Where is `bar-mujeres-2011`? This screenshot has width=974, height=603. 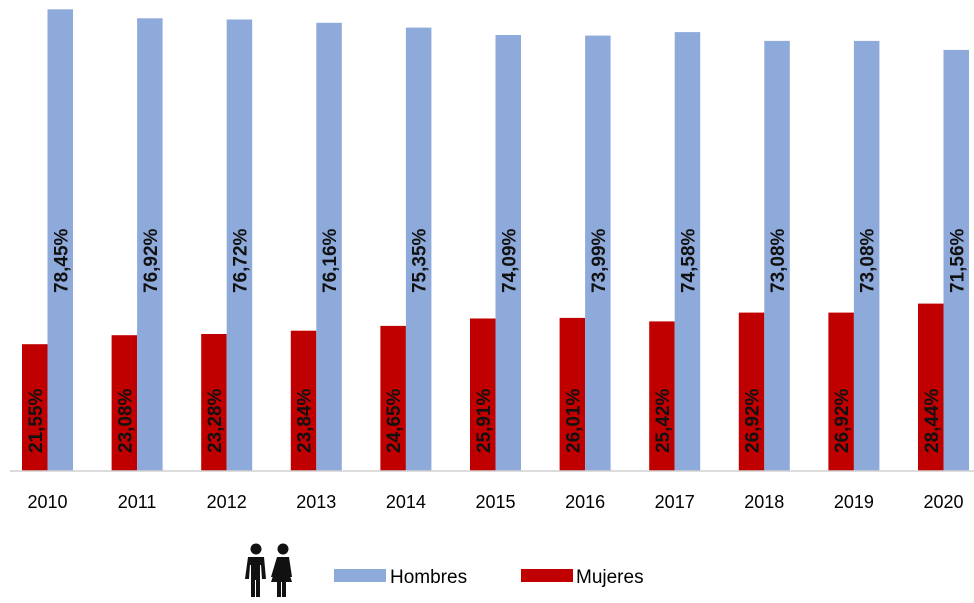
bar-mujeres-2011 is located at coordinates (124, 403).